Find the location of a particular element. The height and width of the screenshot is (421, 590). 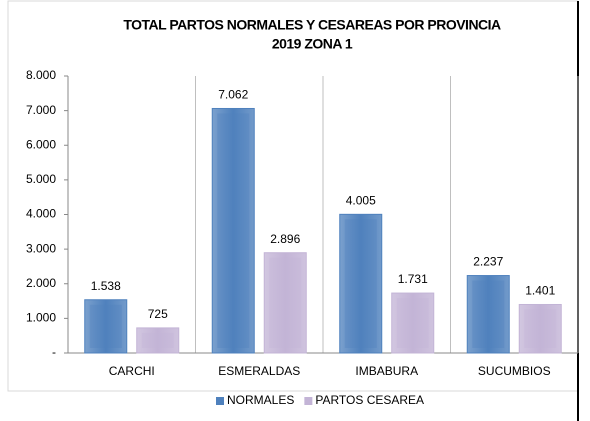

y-tick-label: - is located at coordinates (54, 352).